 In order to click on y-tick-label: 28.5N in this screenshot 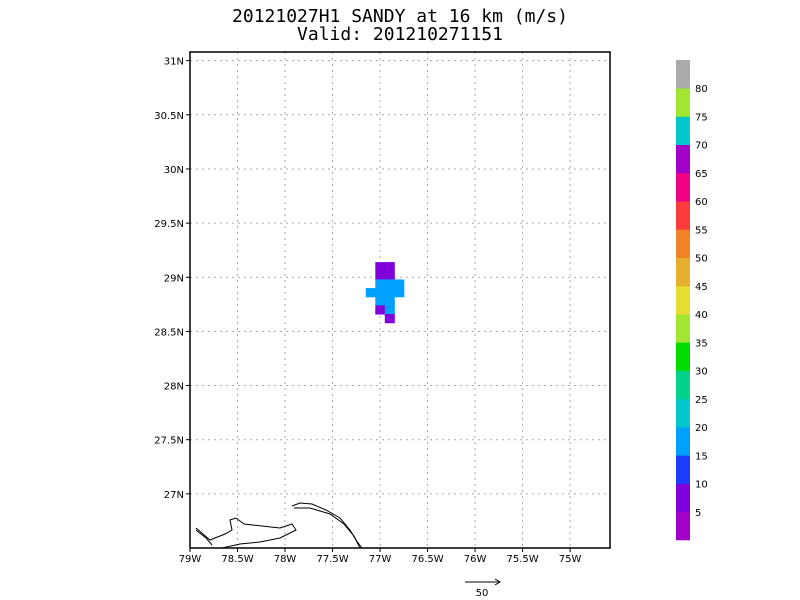, I will do `click(169, 332)`.